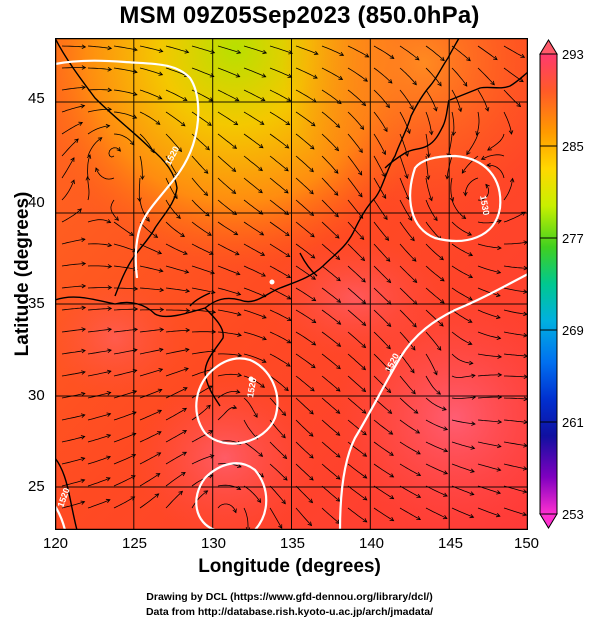 The height and width of the screenshot is (625, 599). I want to click on colorbar-tick-label: 285, so click(573, 146).